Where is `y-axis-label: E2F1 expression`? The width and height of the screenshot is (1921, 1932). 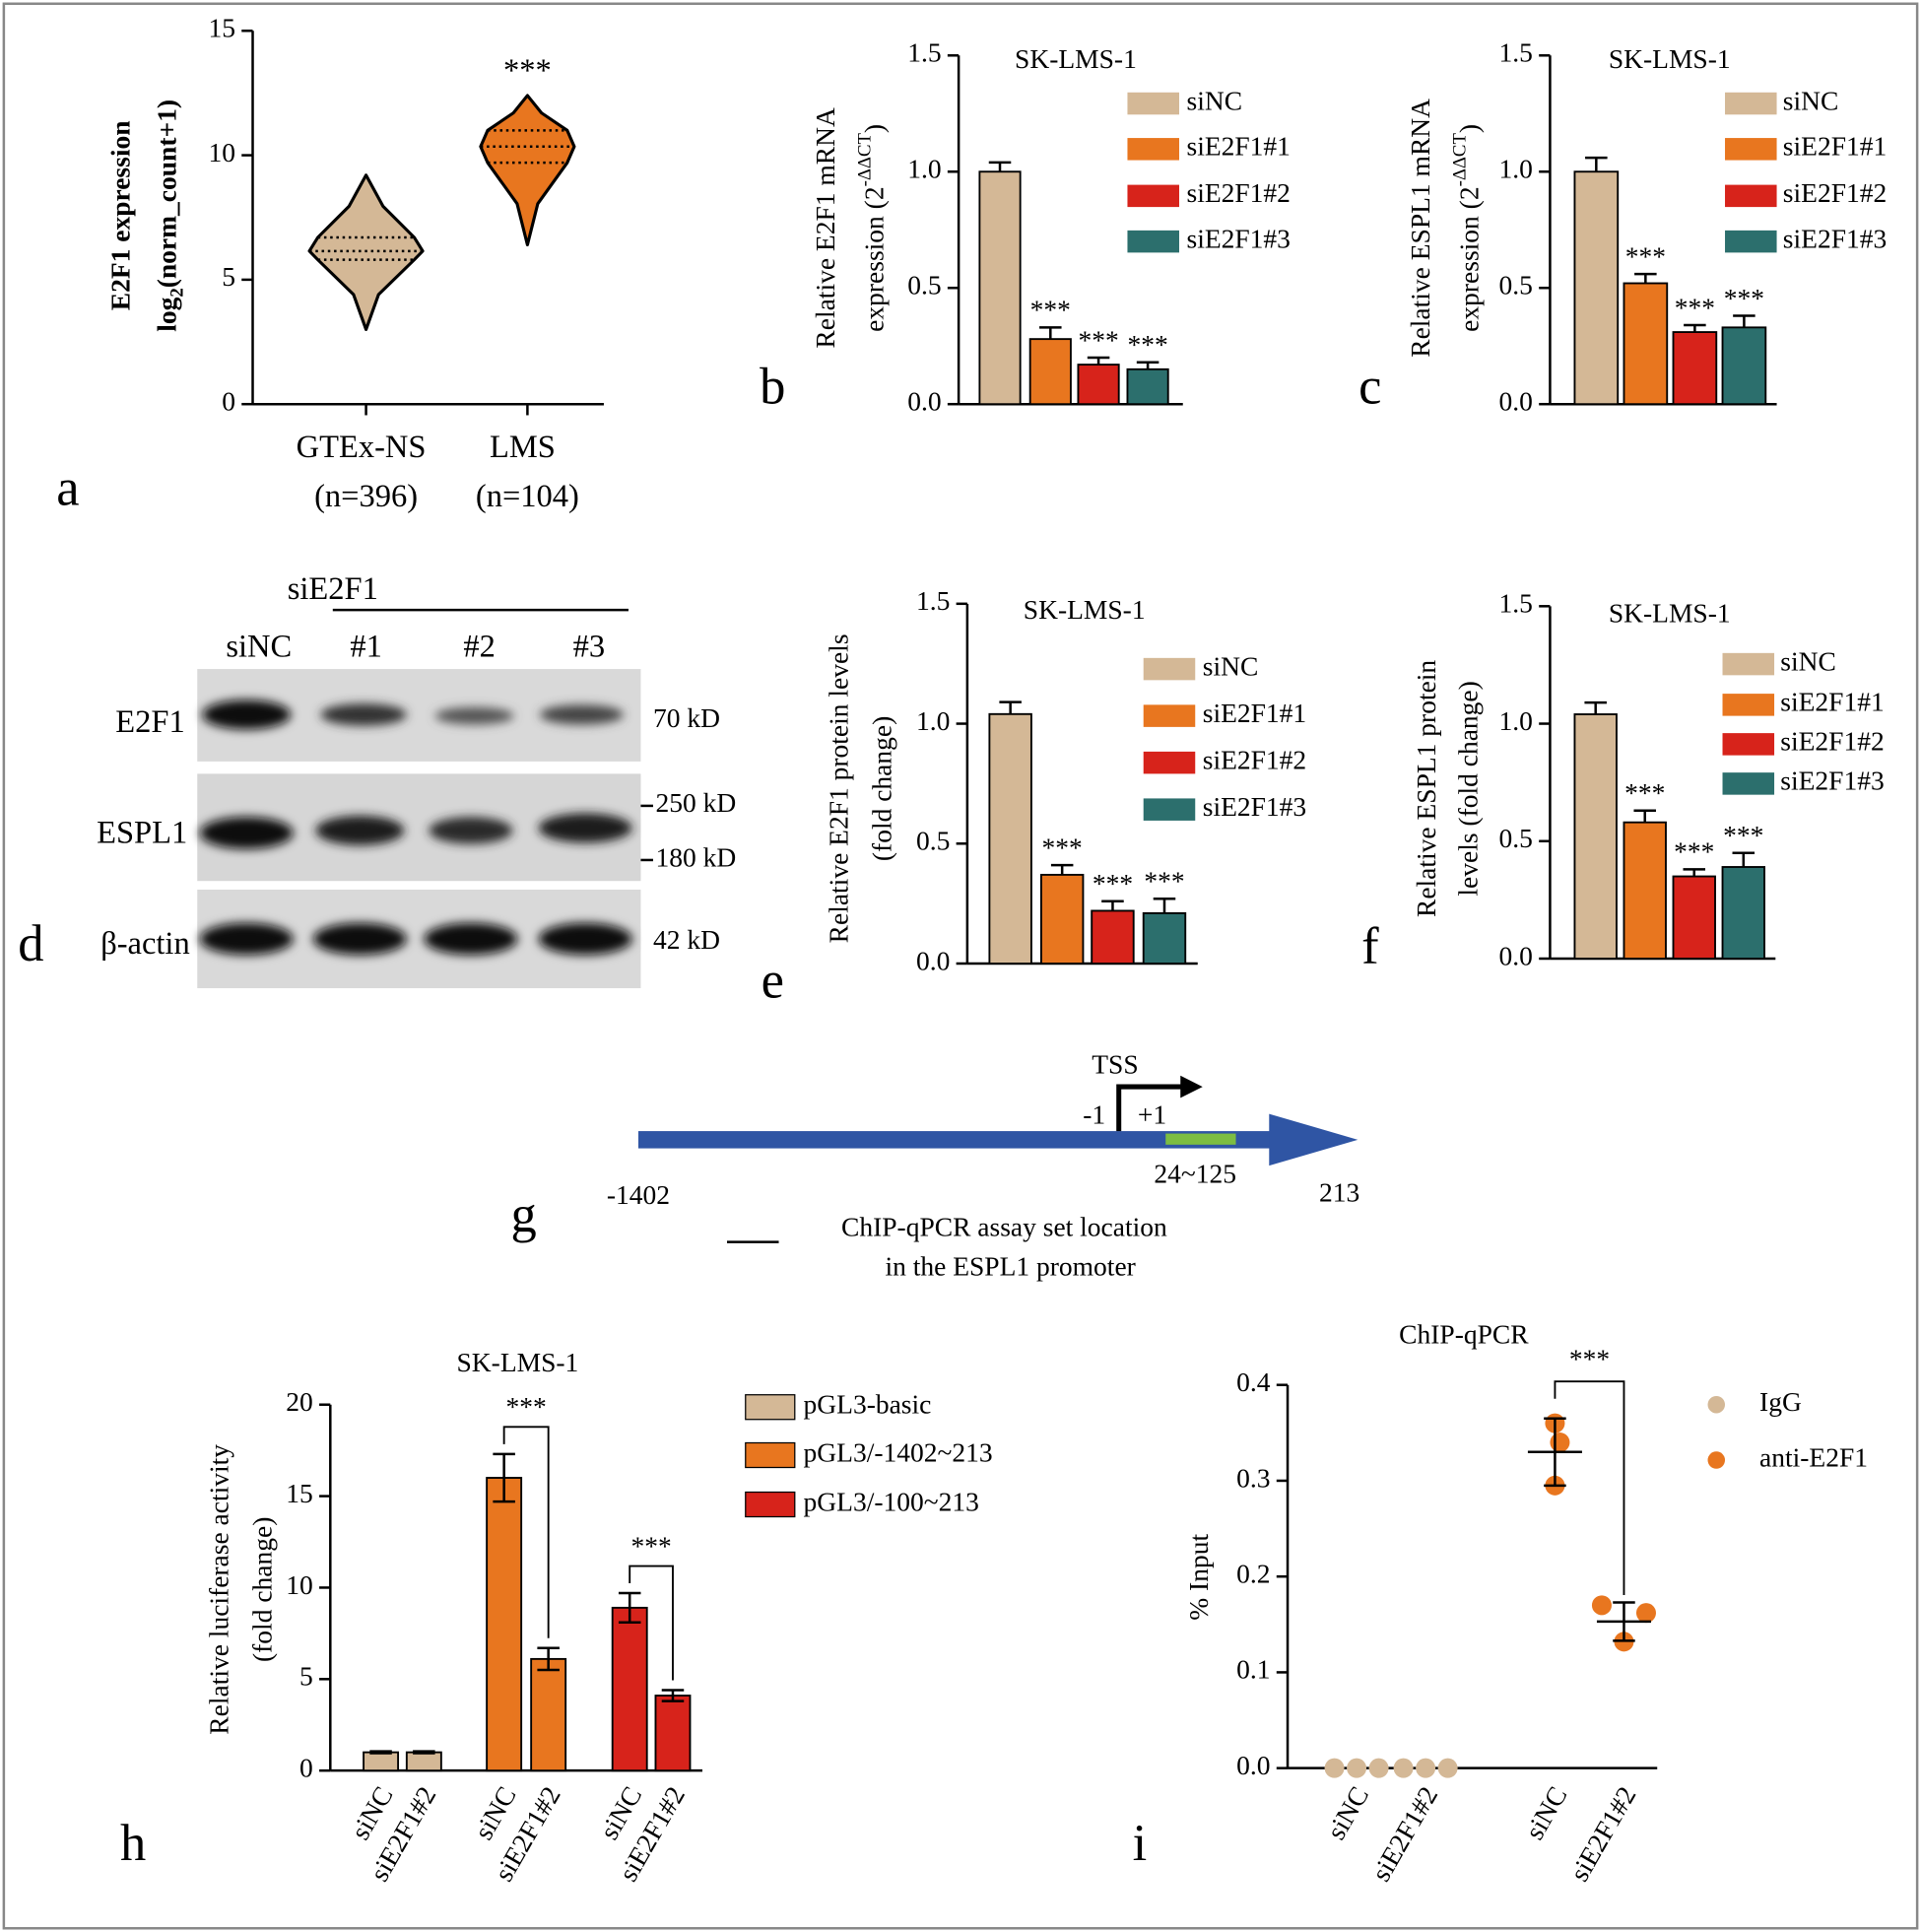 y-axis-label: E2F1 expression is located at coordinates (120, 215).